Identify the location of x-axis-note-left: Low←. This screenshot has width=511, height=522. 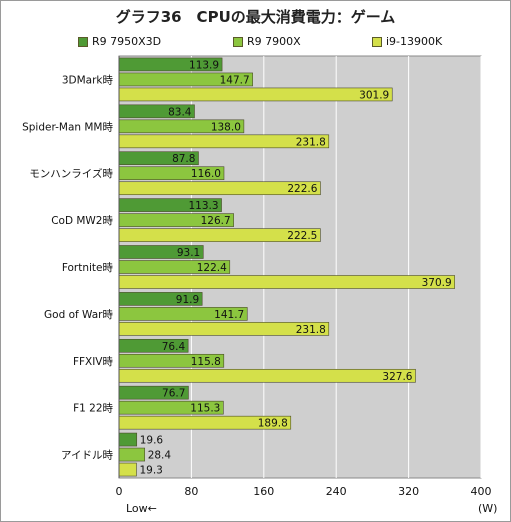
(141, 508).